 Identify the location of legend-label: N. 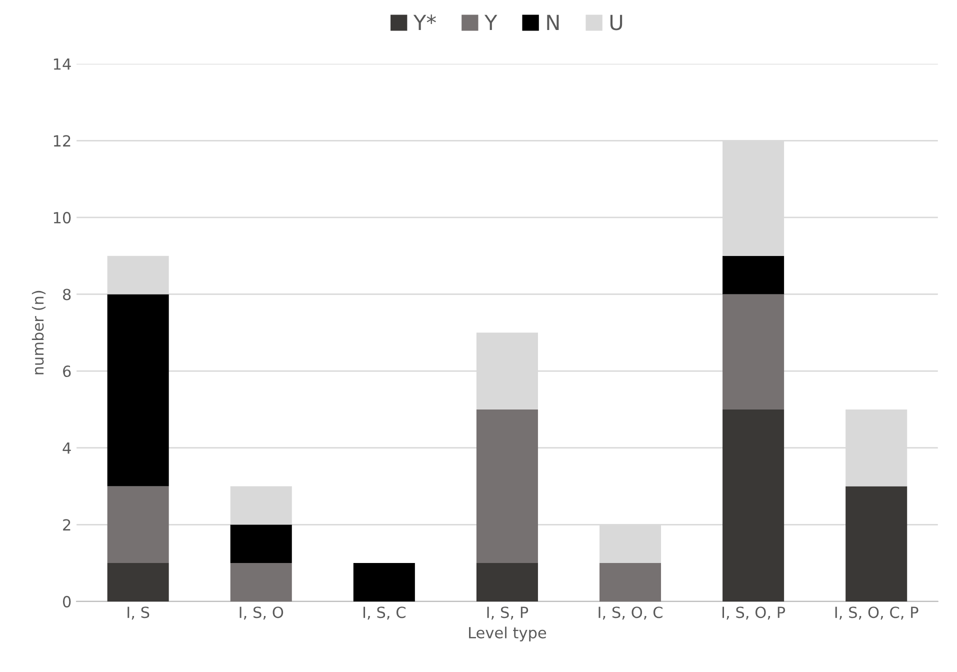
(553, 22).